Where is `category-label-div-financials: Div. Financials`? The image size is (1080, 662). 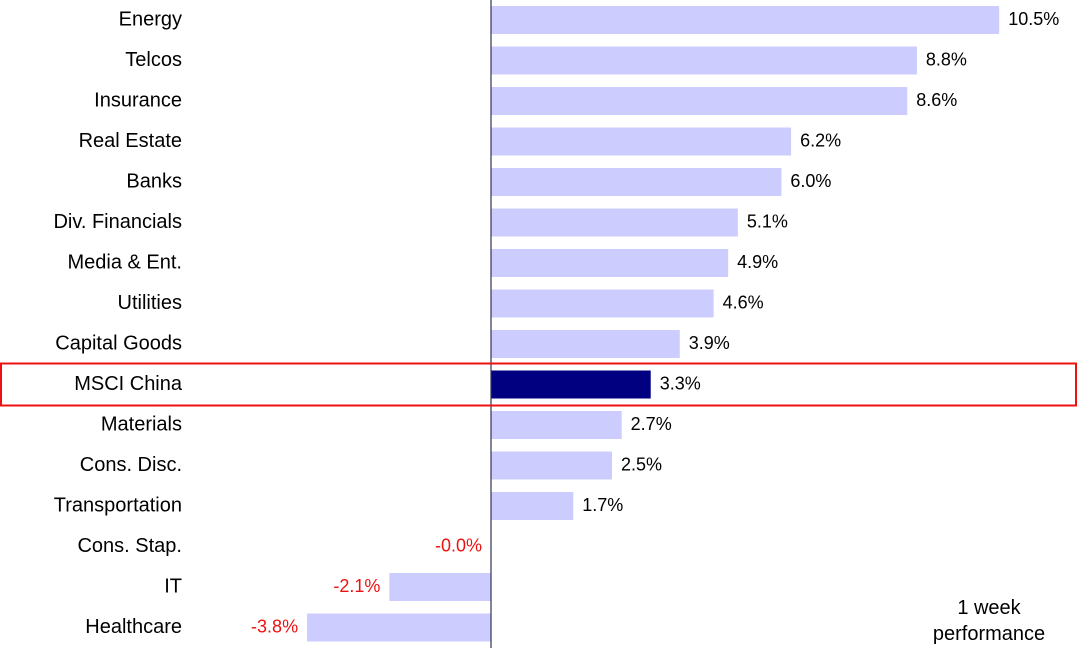 category-label-div-financials: Div. Financials is located at coordinates (117, 222).